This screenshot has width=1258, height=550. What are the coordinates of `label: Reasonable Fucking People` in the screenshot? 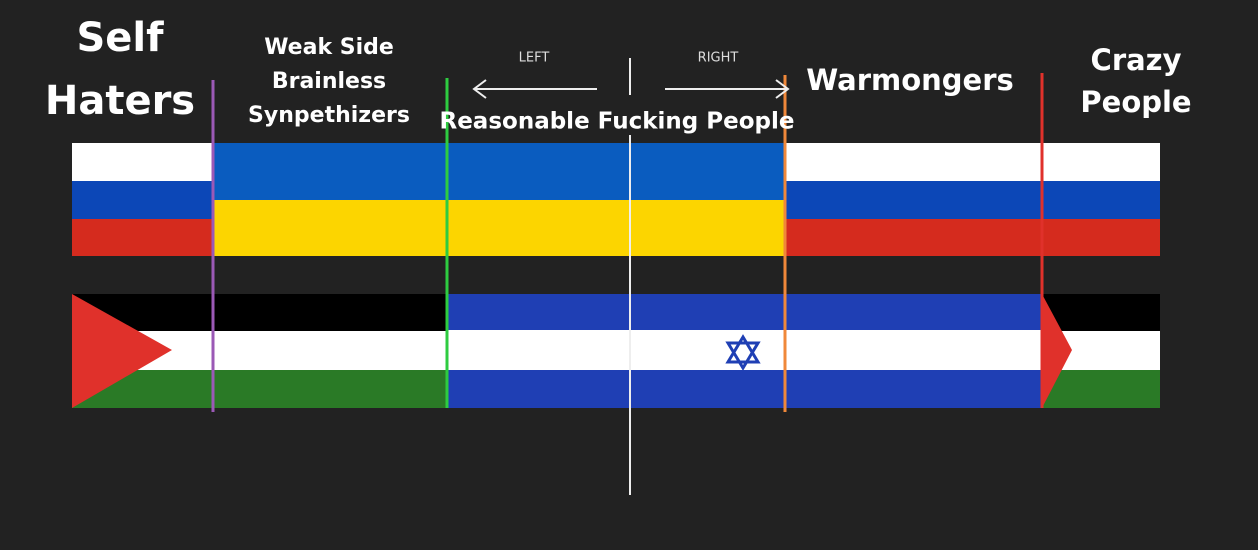 It's located at (617, 122).